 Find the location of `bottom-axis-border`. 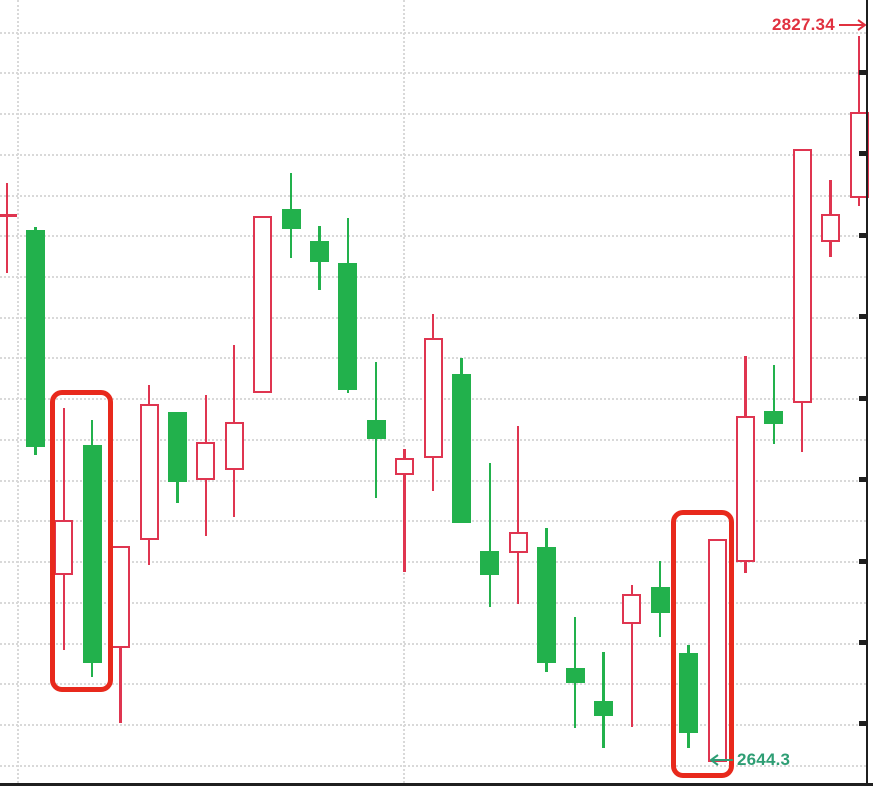

bottom-axis-border is located at coordinates (436, 784).